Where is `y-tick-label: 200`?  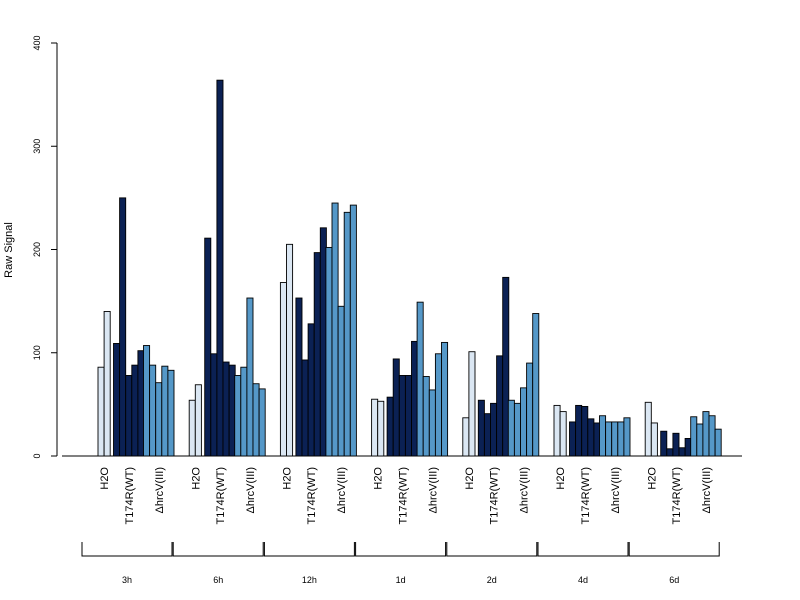
y-tick-label: 200 is located at coordinates (37, 249).